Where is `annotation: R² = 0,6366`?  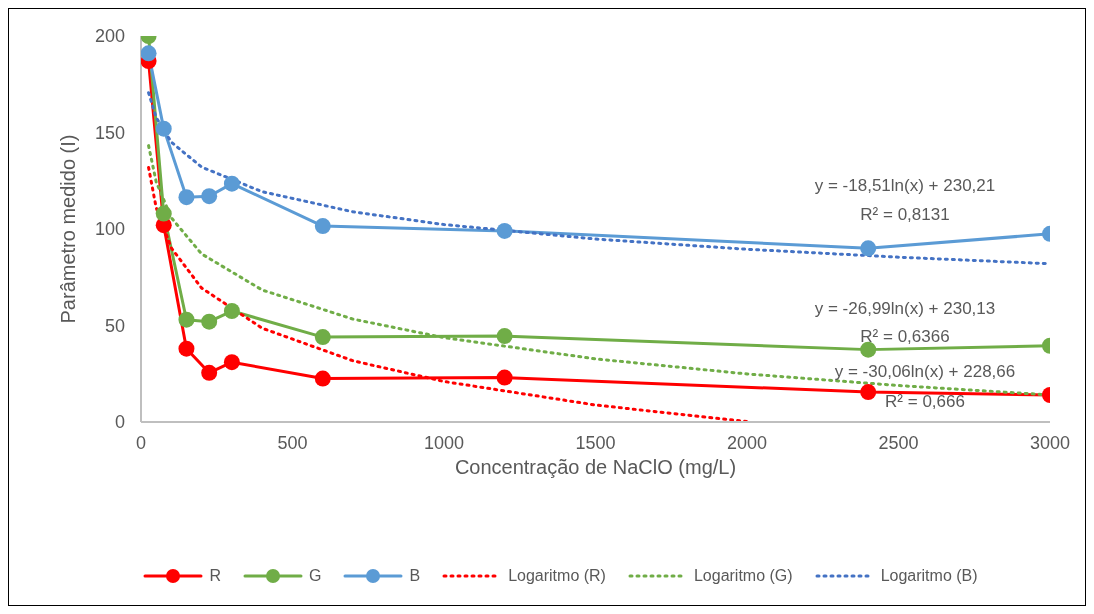 annotation: R² = 0,6366 is located at coordinates (905, 337).